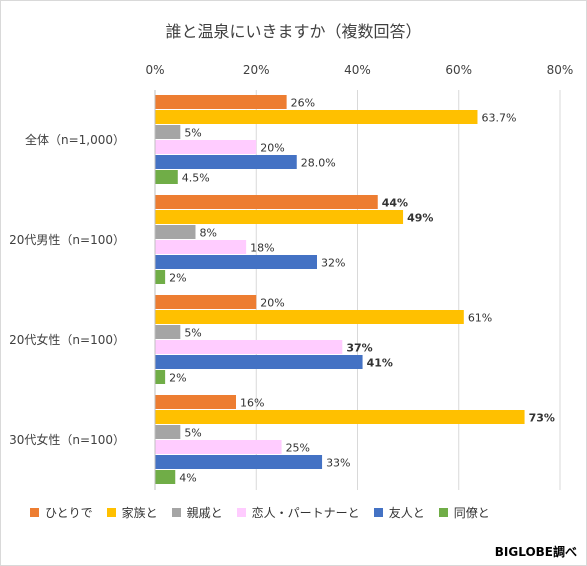 This screenshot has width=587, height=566. What do you see at coordinates (305, 513) in the screenshot?
I see `legend-label: 恋人・パートナーと` at bounding box center [305, 513].